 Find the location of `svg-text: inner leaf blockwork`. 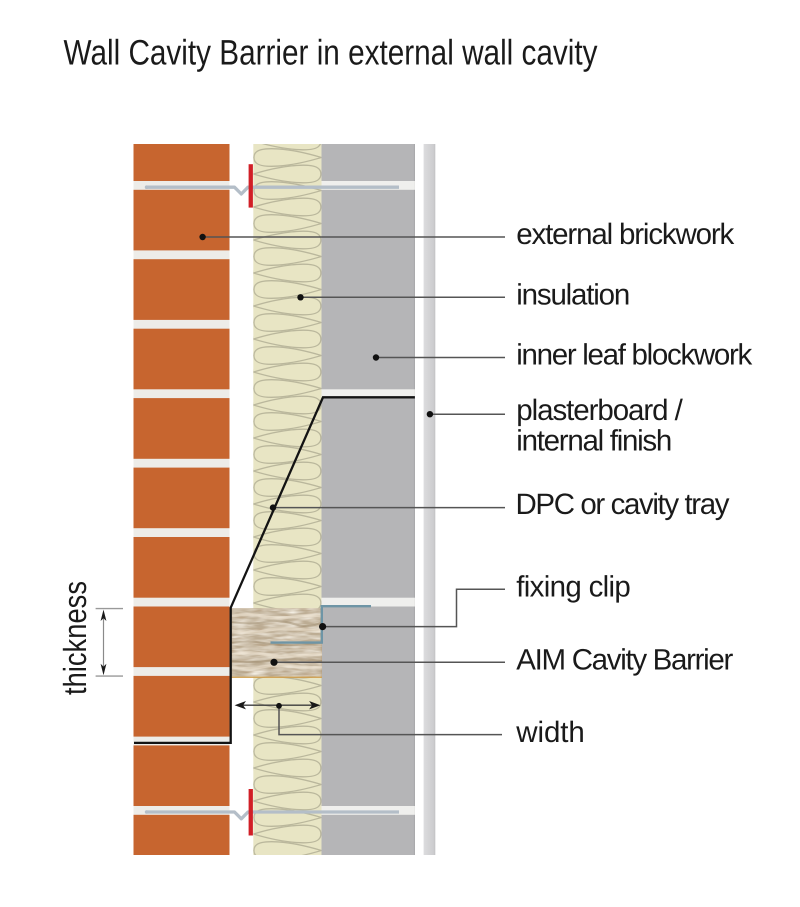

svg-text: inner leaf blockwork is located at coordinates (634, 355).